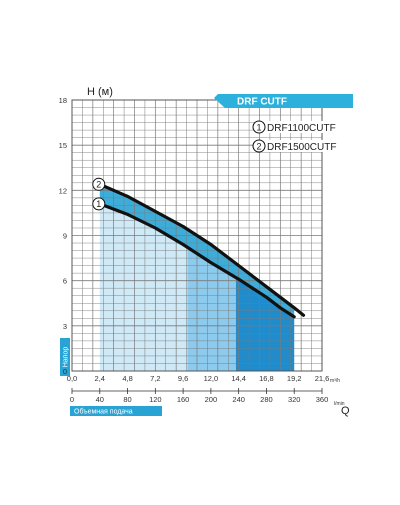 This screenshot has width=400, height=505. Describe the element at coordinates (63, 190) in the screenshot. I see `y-tick-label: 12` at that location.